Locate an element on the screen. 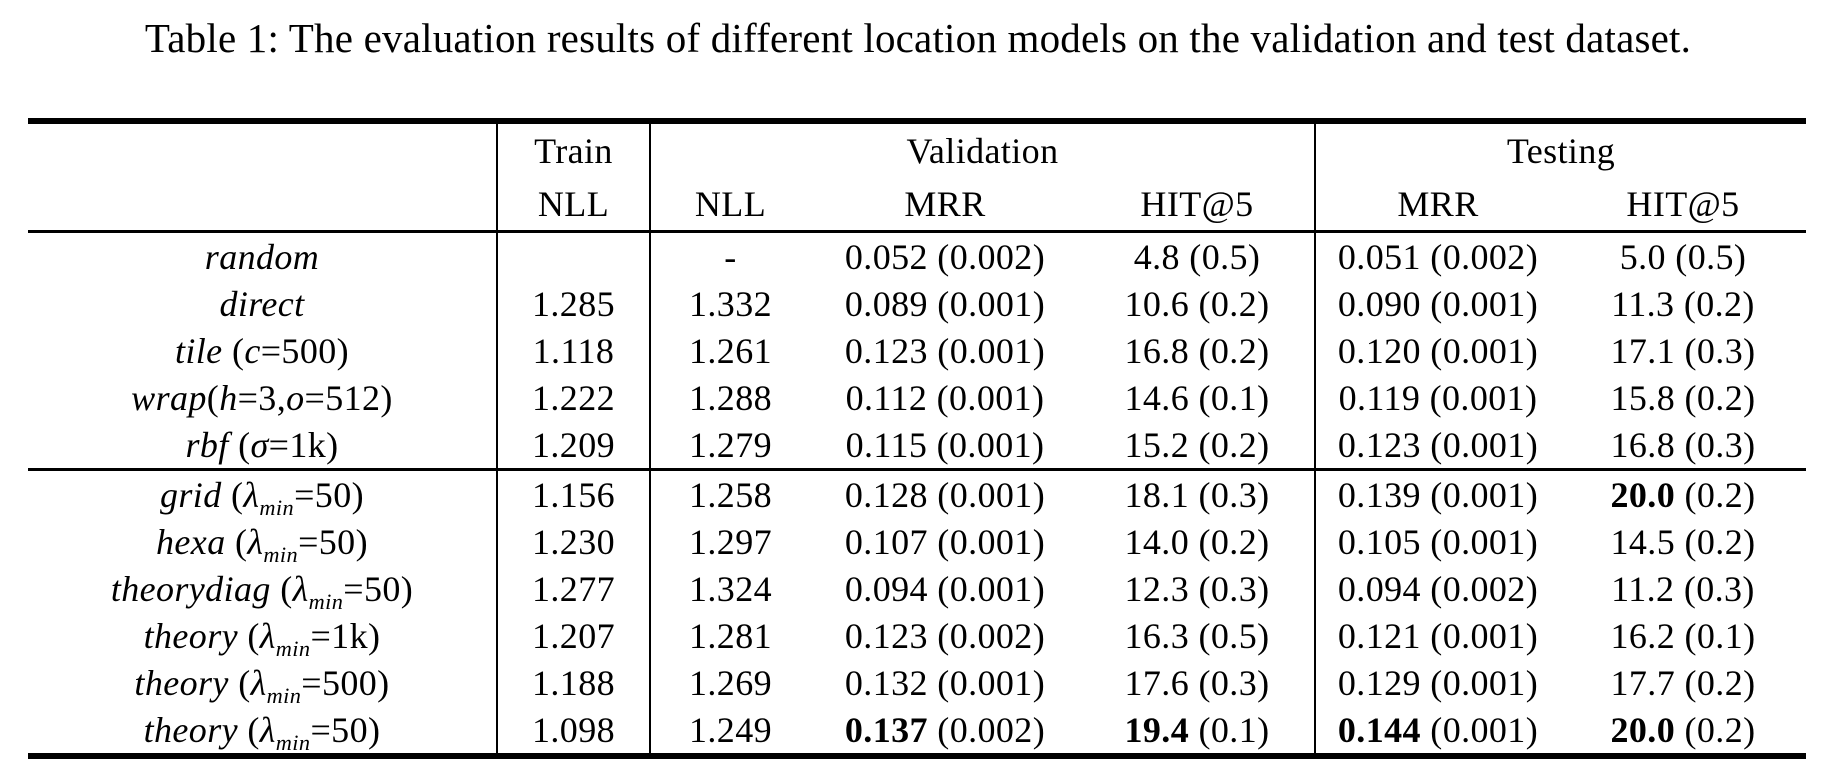  cell-train-nll: 1.277 is located at coordinates (573, 588).